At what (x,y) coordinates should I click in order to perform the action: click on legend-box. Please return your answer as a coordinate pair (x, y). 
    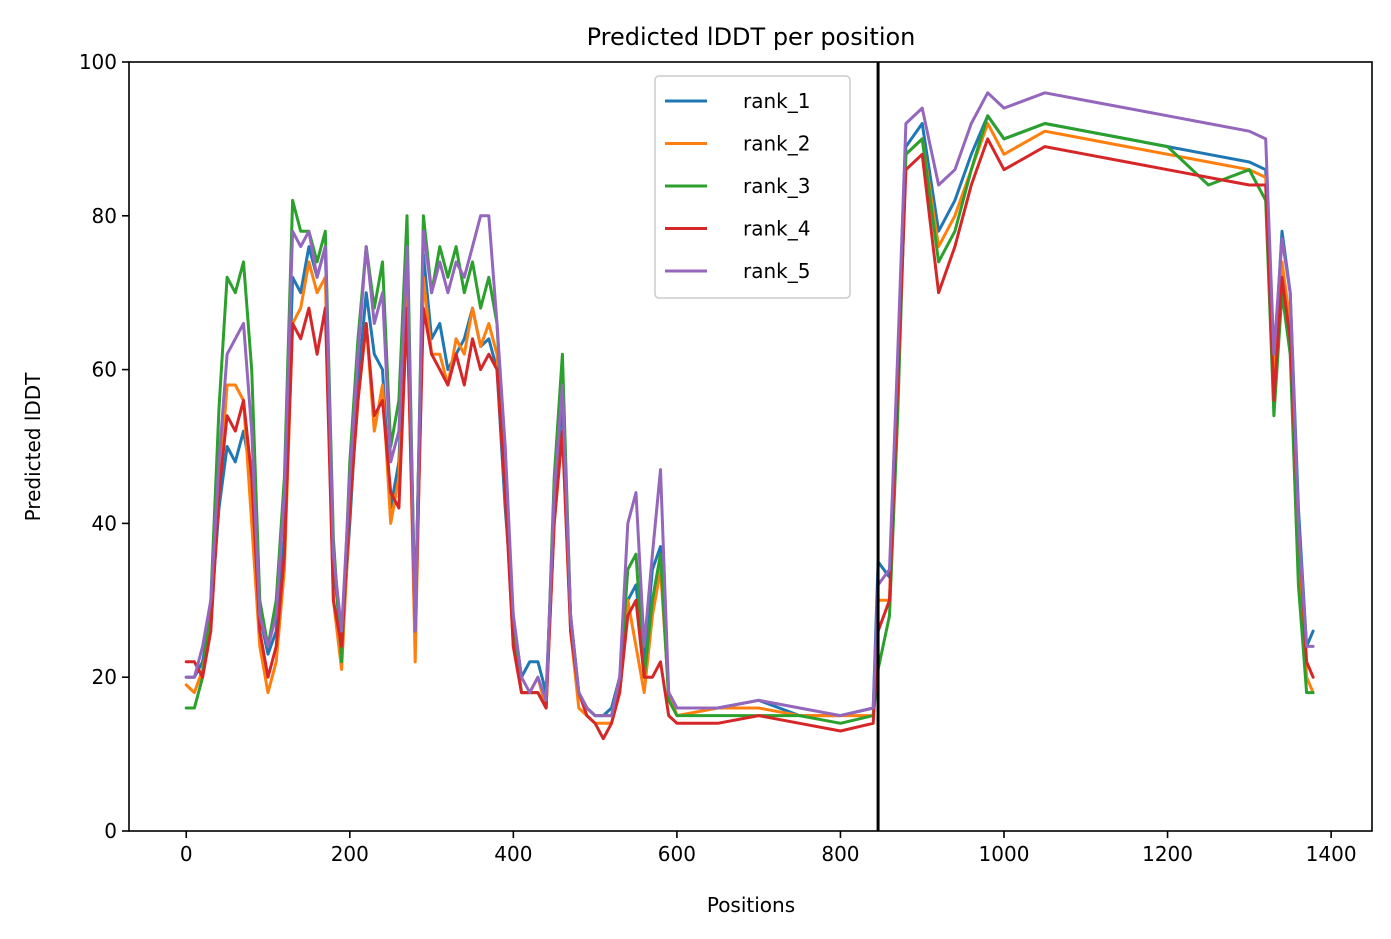
    Looking at the image, I should click on (752, 187).